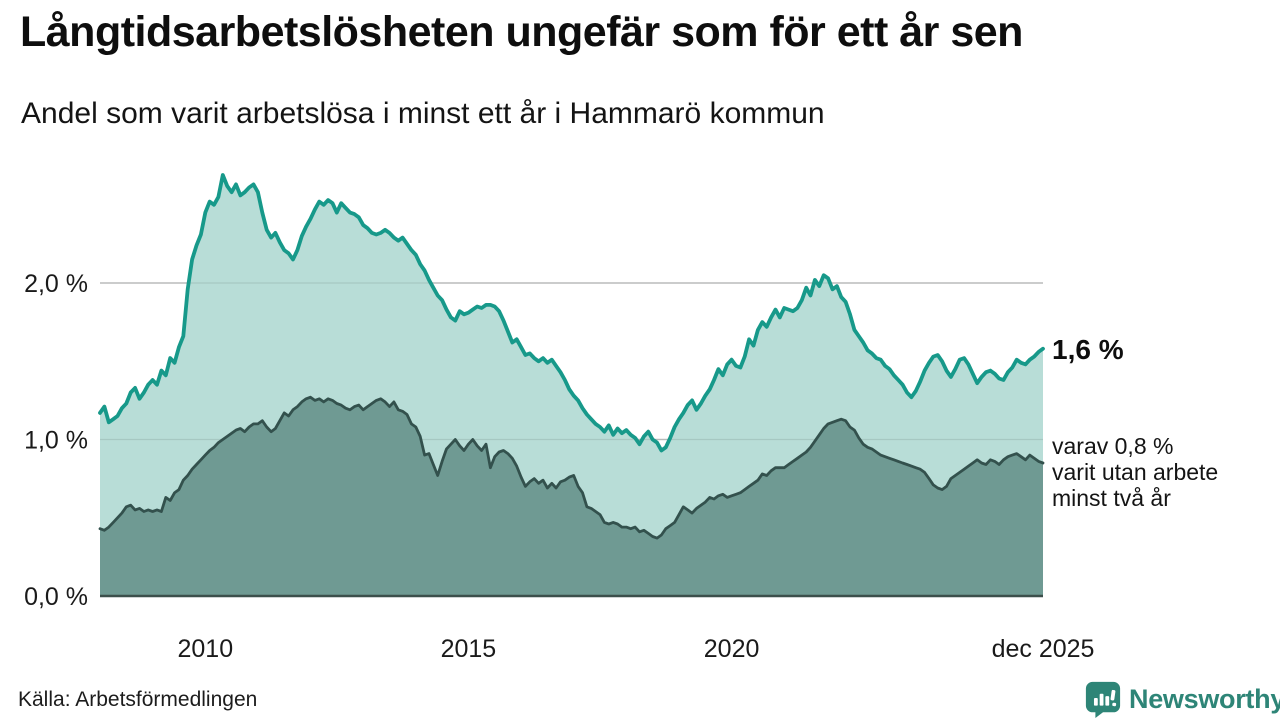 The height and width of the screenshot is (720, 1280). I want to click on x-tick-label-dec-2025: dec 2025, so click(1043, 649).